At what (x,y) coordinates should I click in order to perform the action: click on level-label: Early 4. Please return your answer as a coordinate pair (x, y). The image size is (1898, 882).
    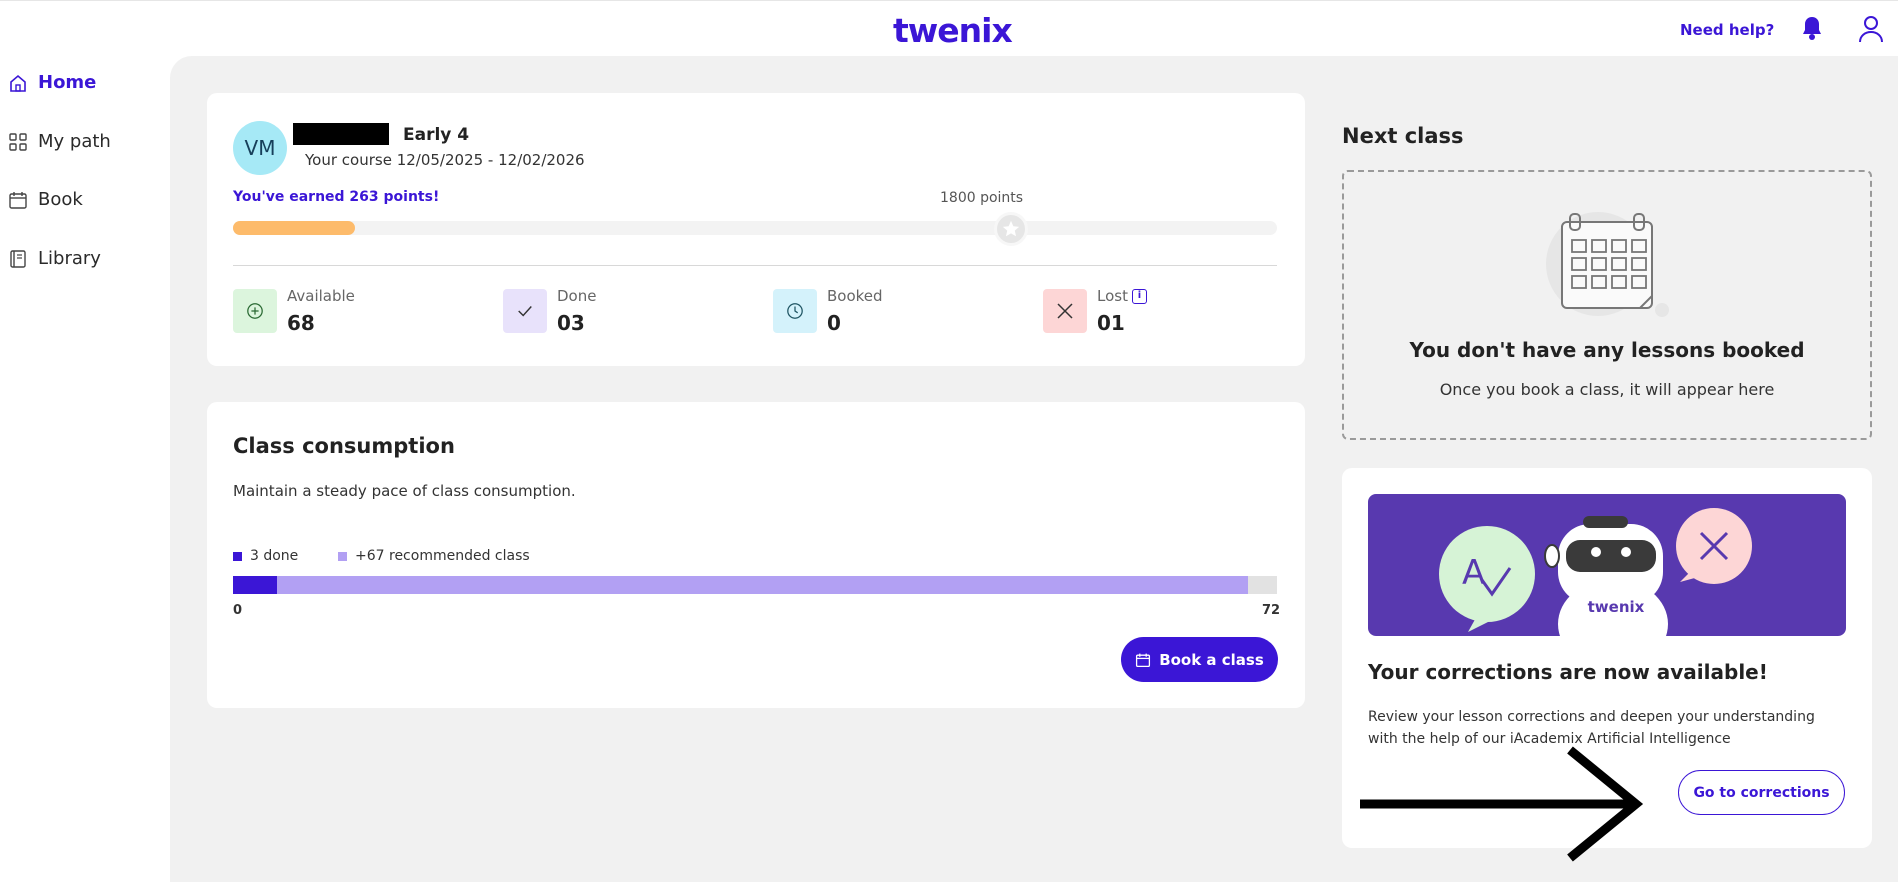
    Looking at the image, I should click on (436, 135).